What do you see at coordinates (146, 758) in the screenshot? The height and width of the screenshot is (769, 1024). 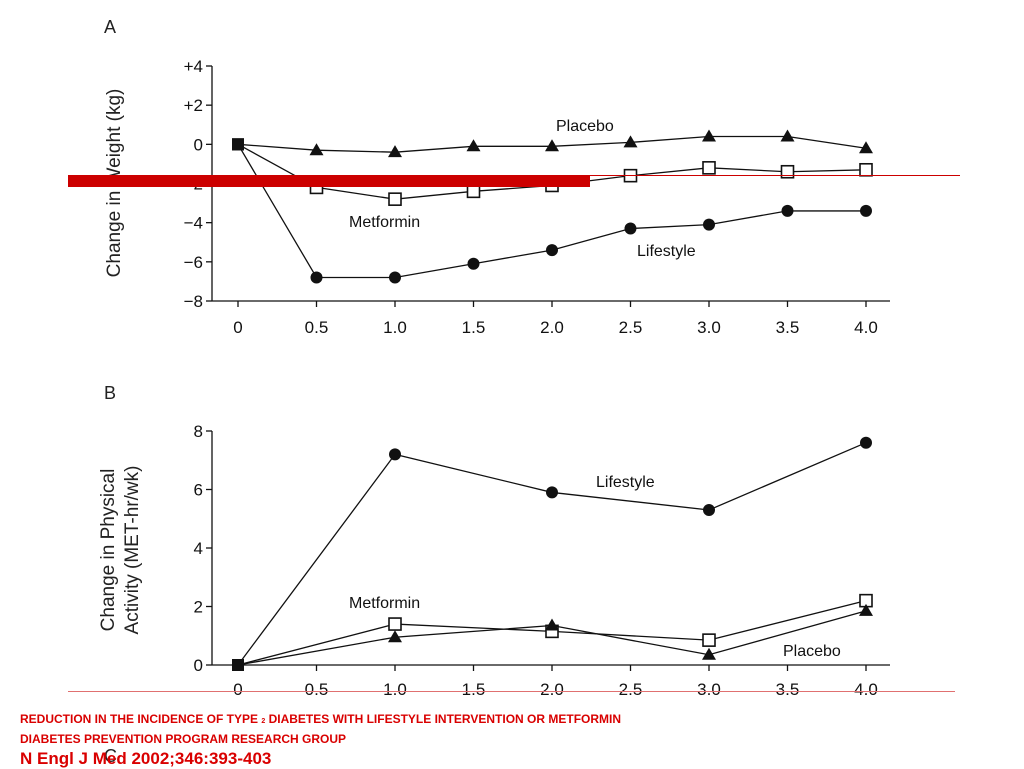 I see `caption-citation: N Engl J Med 2002;346:393-403` at bounding box center [146, 758].